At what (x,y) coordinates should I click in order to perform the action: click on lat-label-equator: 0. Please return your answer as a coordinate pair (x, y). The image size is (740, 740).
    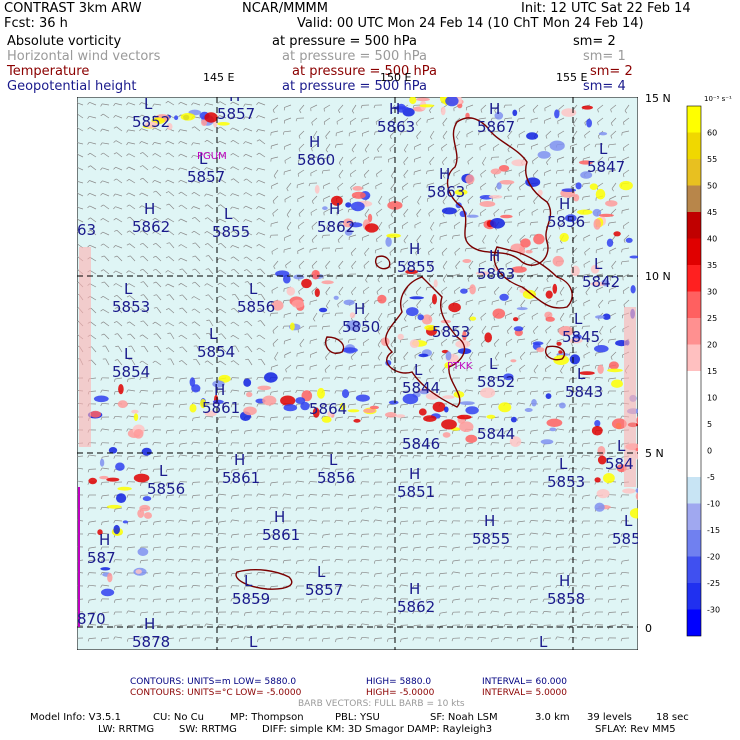
    Looking at the image, I should click on (648, 628).